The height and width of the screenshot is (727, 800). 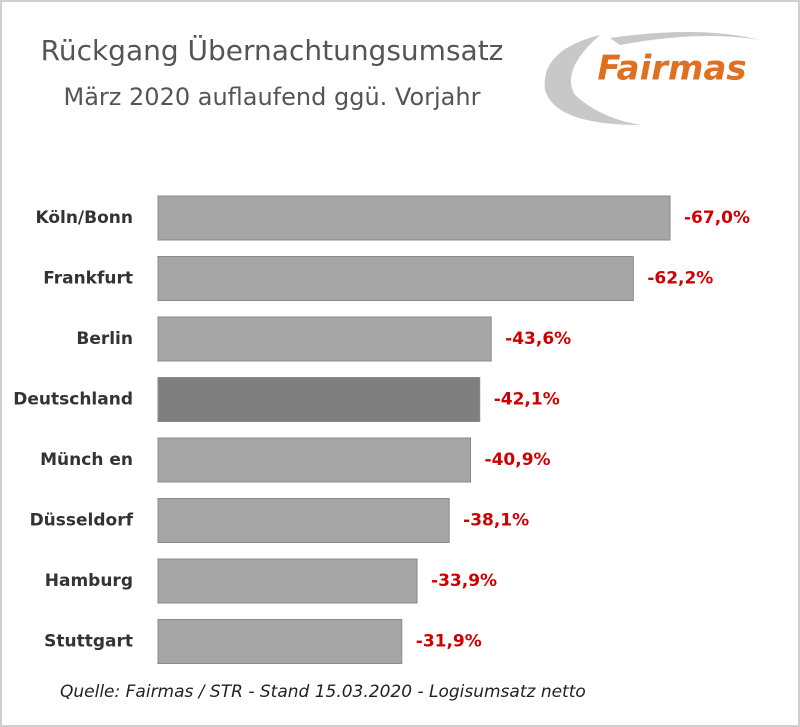 What do you see at coordinates (84, 218) in the screenshot?
I see `category-label: Köln/Bonn` at bounding box center [84, 218].